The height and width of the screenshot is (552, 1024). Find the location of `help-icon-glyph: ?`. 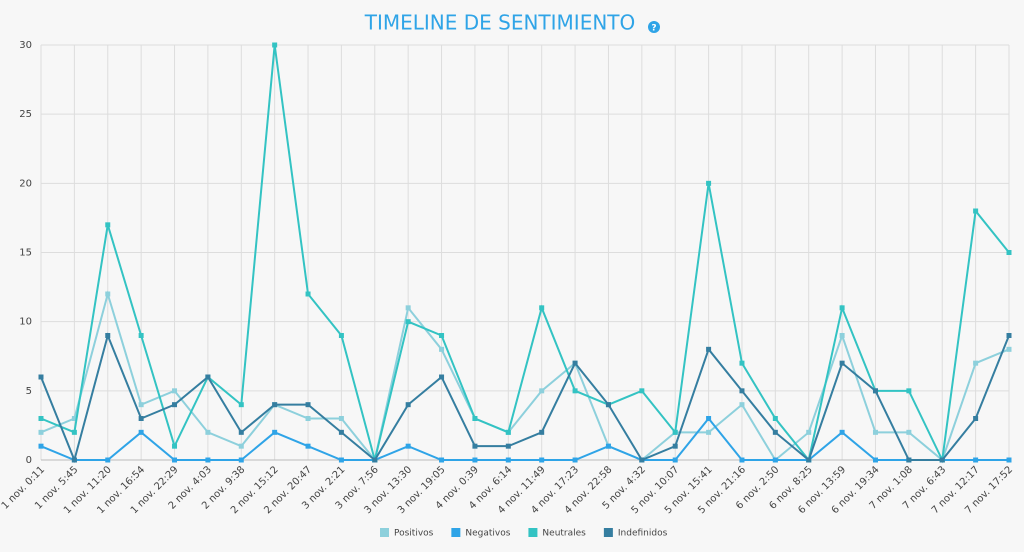

help-icon-glyph: ? is located at coordinates (653, 29).